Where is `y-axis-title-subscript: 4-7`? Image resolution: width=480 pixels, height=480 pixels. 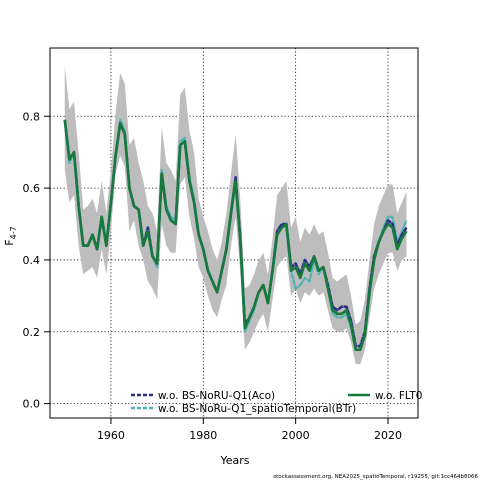 y-axis-title-subscript: 4-7 is located at coordinates (13, 232).